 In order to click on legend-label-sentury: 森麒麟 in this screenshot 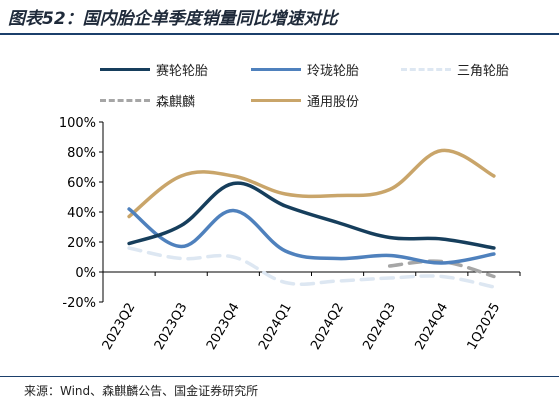, I will do `click(176, 102)`.